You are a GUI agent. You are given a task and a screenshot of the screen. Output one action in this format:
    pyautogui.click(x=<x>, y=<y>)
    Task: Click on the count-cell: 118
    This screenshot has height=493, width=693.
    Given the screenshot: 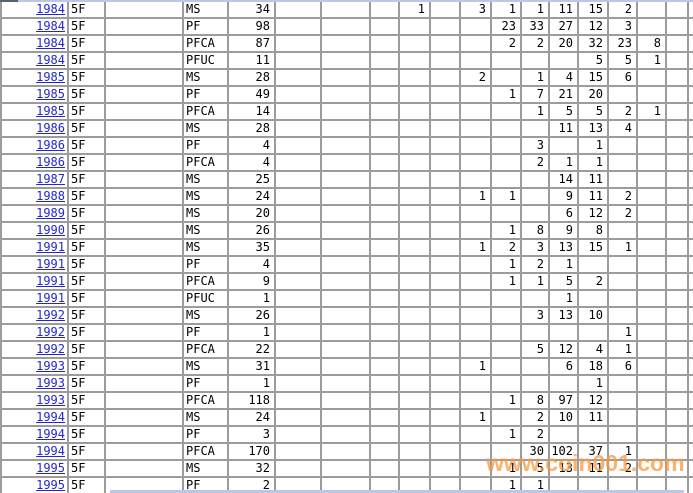 What is the action you would take?
    pyautogui.click(x=251, y=400)
    